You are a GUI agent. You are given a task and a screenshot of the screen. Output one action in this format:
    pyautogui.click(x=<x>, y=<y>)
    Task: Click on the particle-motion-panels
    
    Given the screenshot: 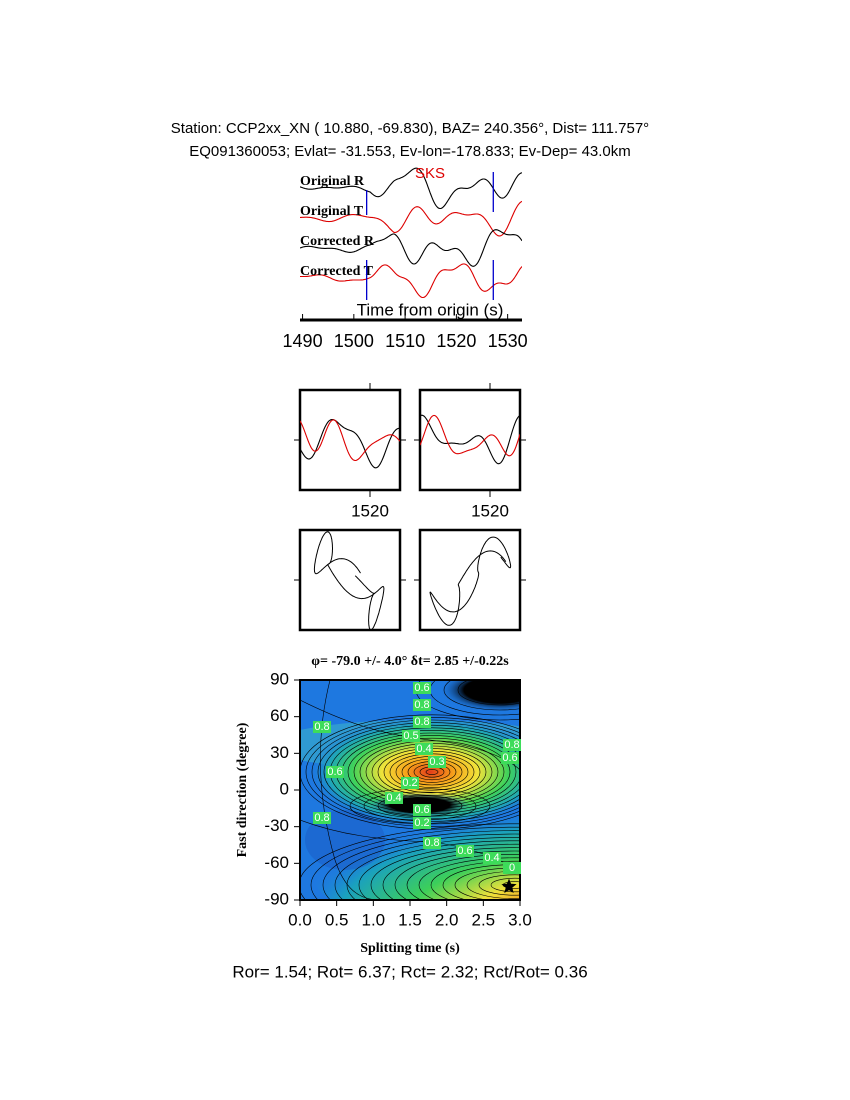 What is the action you would take?
    pyautogui.click(x=410, y=580)
    